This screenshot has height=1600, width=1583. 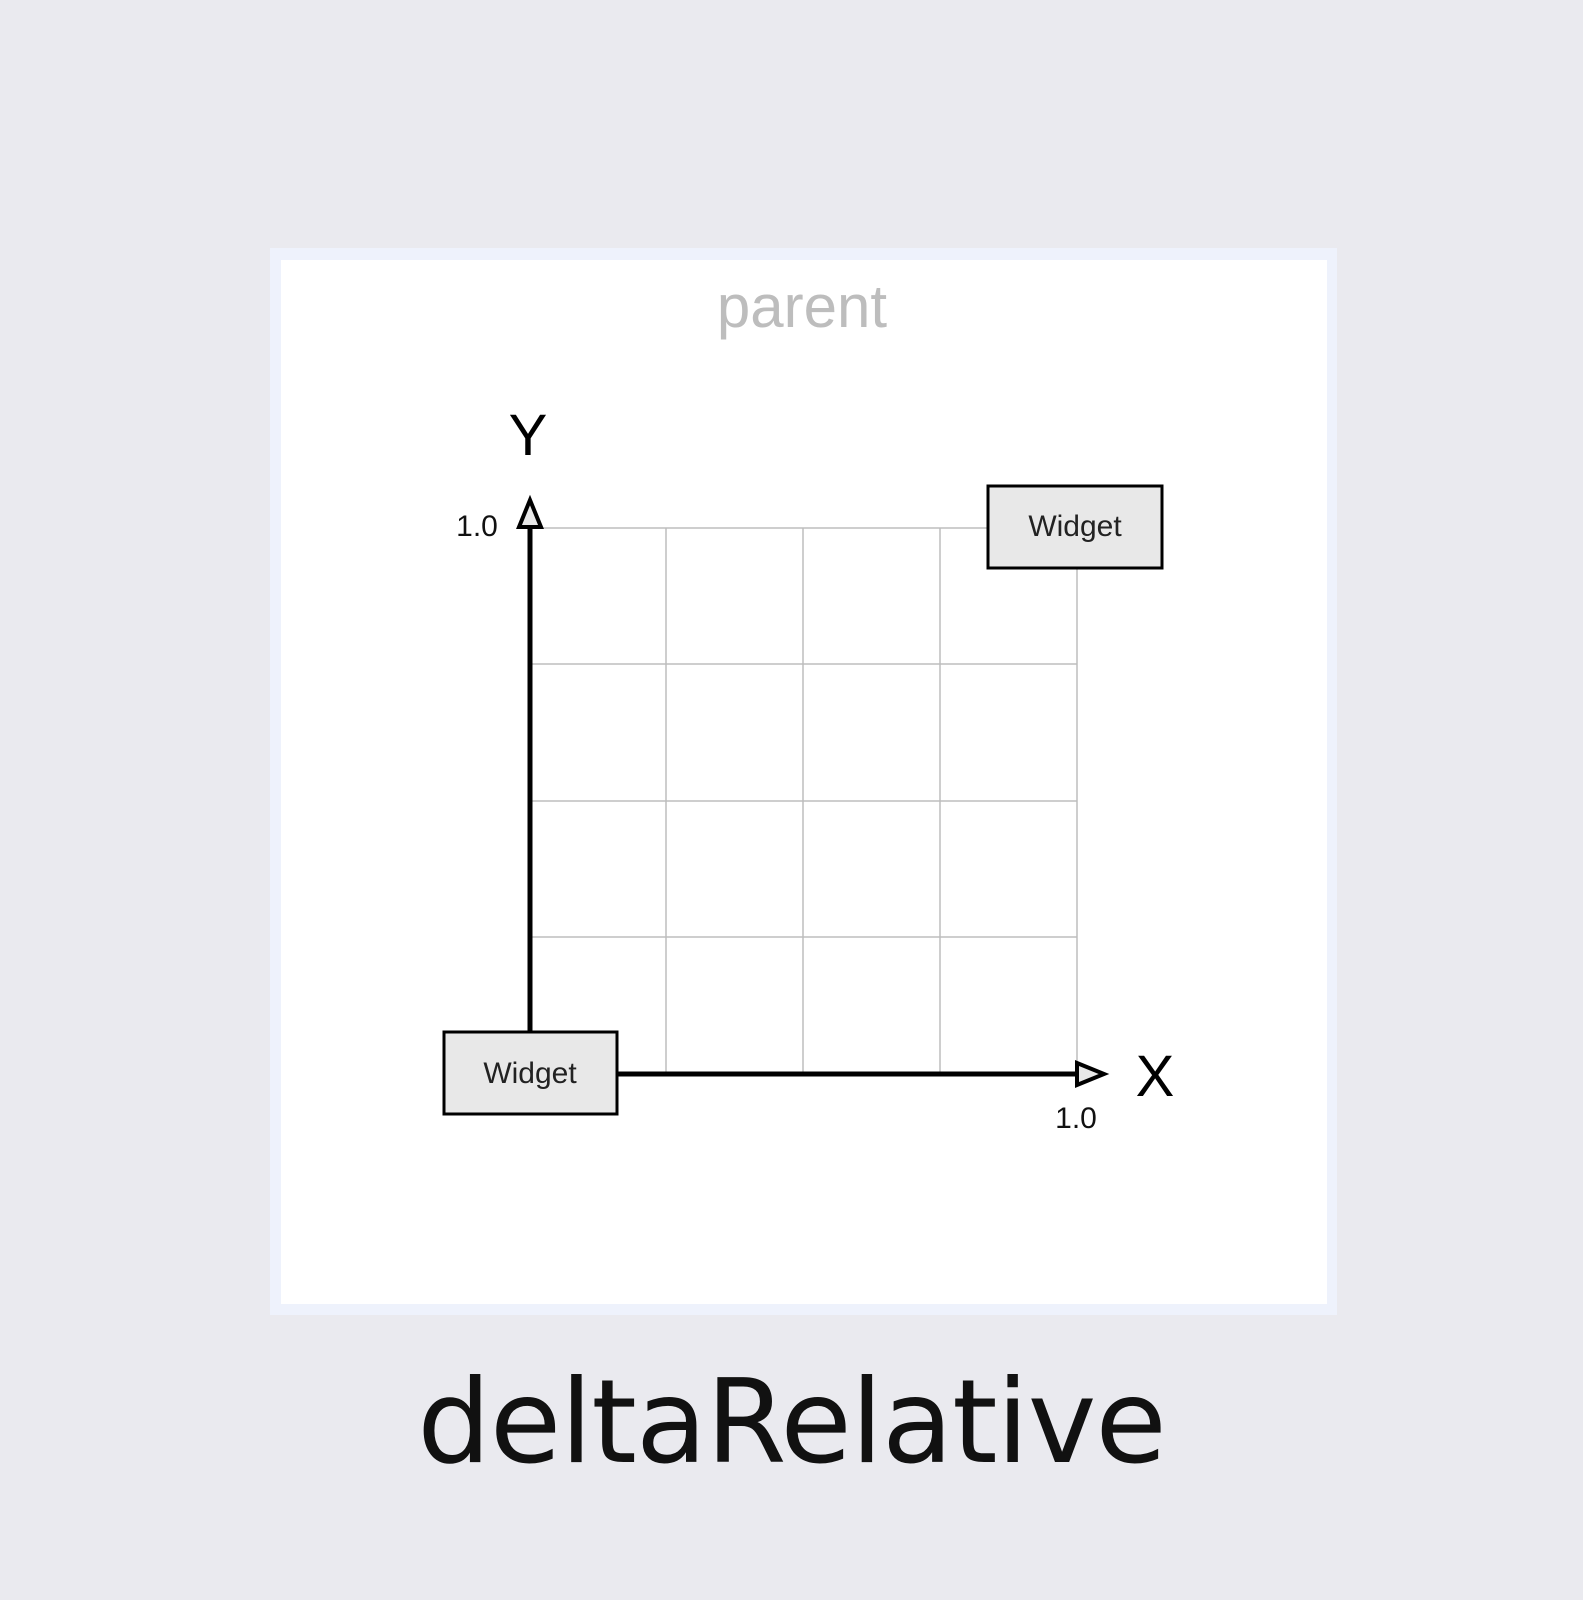 What do you see at coordinates (1155, 1076) in the screenshot?
I see `x-axis-label: X` at bounding box center [1155, 1076].